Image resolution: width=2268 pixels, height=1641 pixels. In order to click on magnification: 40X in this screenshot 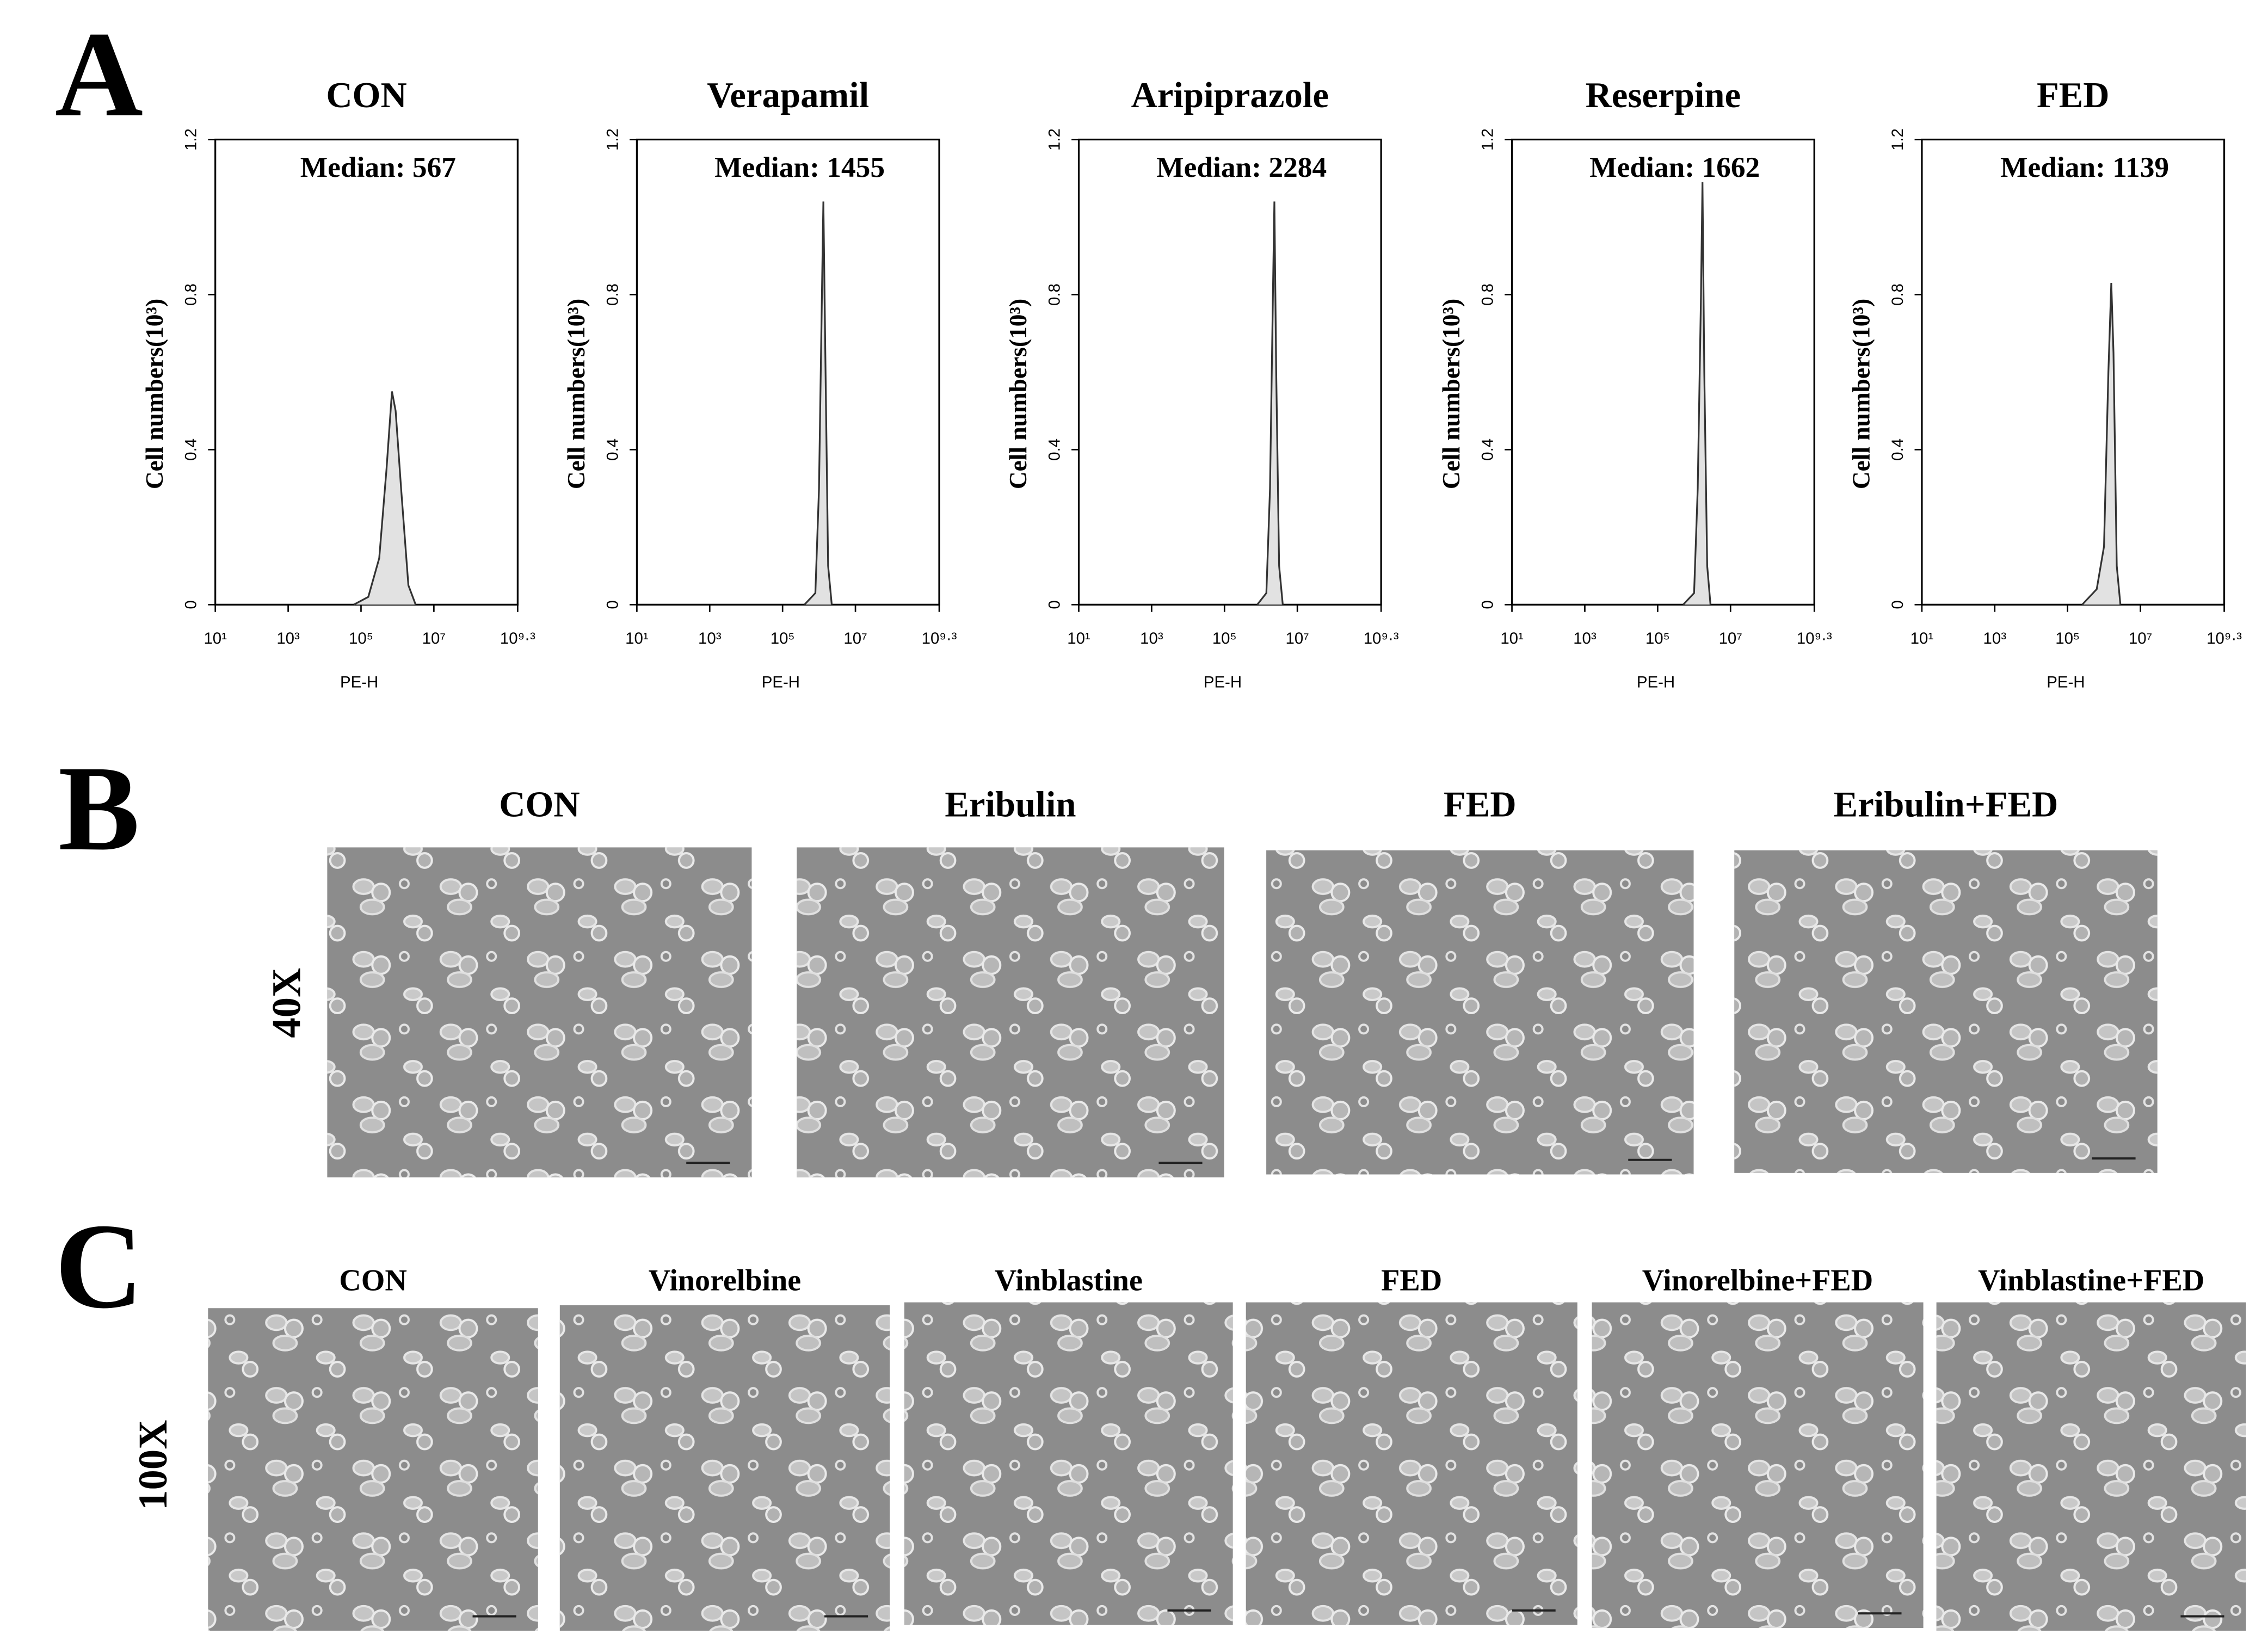, I will do `click(287, 1003)`.